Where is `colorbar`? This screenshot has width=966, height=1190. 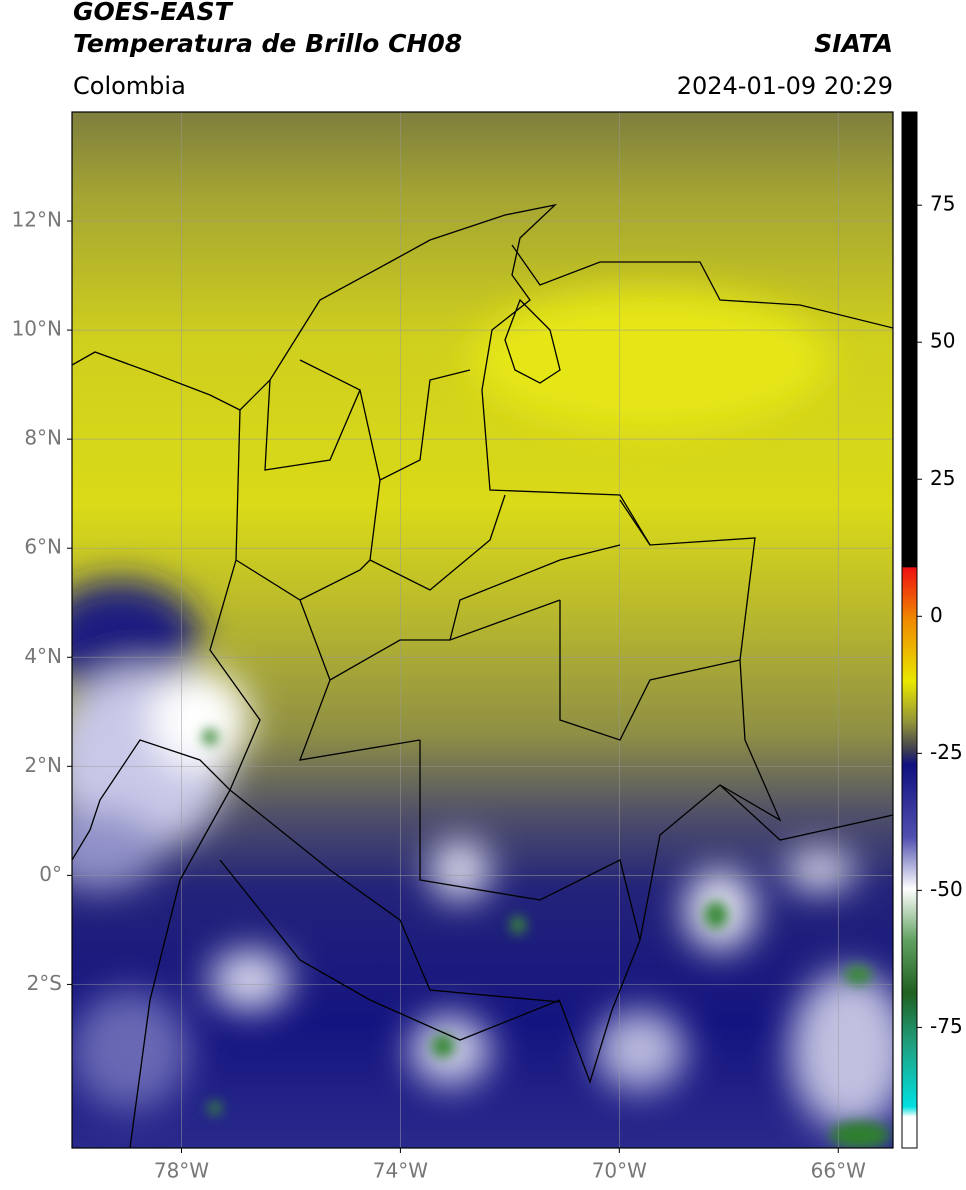
colorbar is located at coordinates (909, 630).